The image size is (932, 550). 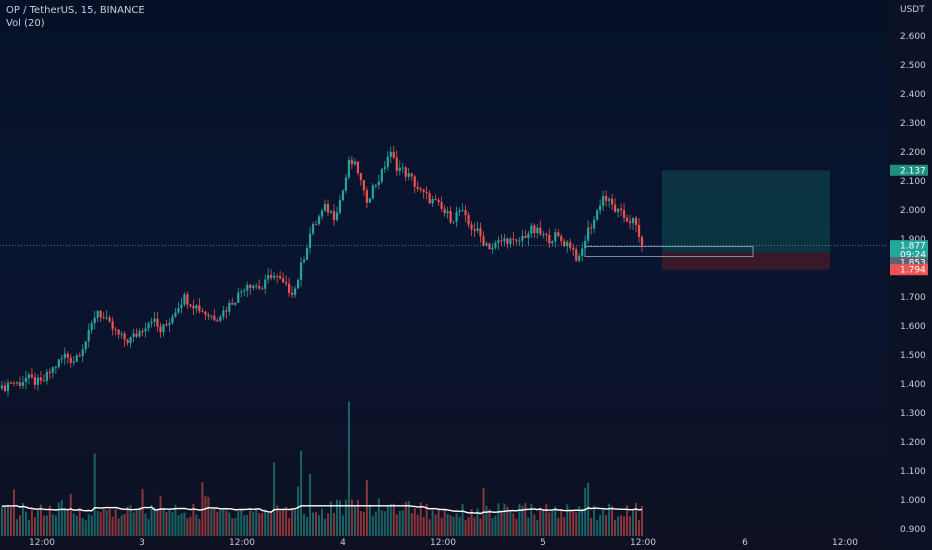 What do you see at coordinates (75, 10) in the screenshot?
I see `symbol-legend: OP / TetherUS, 15, BINANCE` at bounding box center [75, 10].